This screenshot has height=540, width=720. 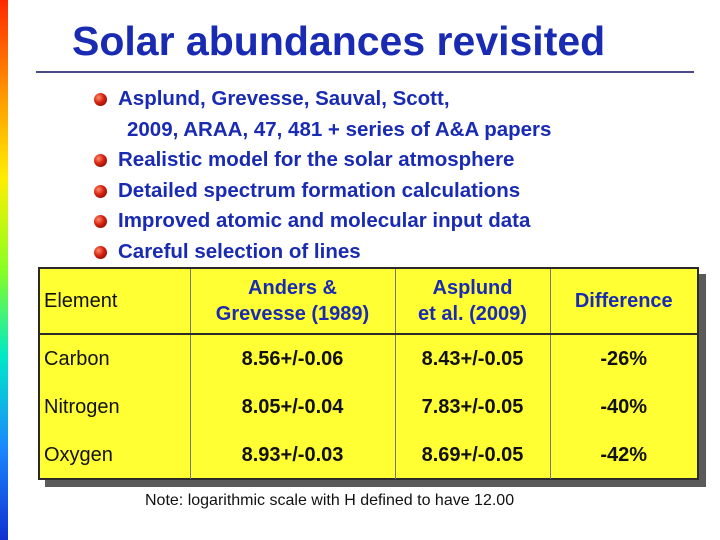 What do you see at coordinates (4, 270) in the screenshot?
I see `rainbow-side-bar` at bounding box center [4, 270].